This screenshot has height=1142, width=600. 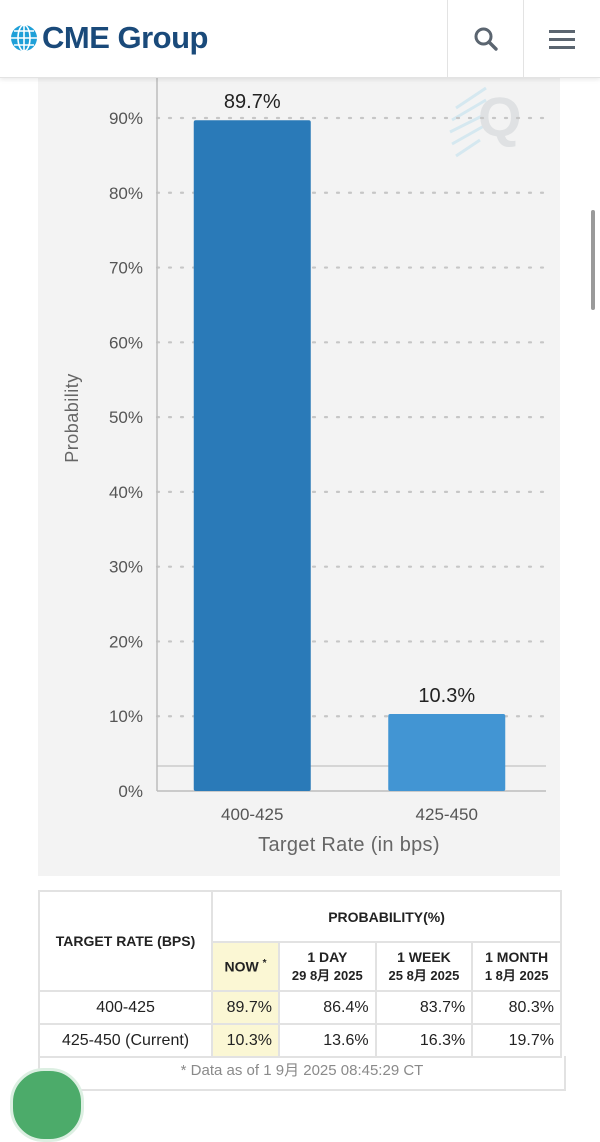 What do you see at coordinates (264, 964) in the screenshot?
I see `now-asterisk: *` at bounding box center [264, 964].